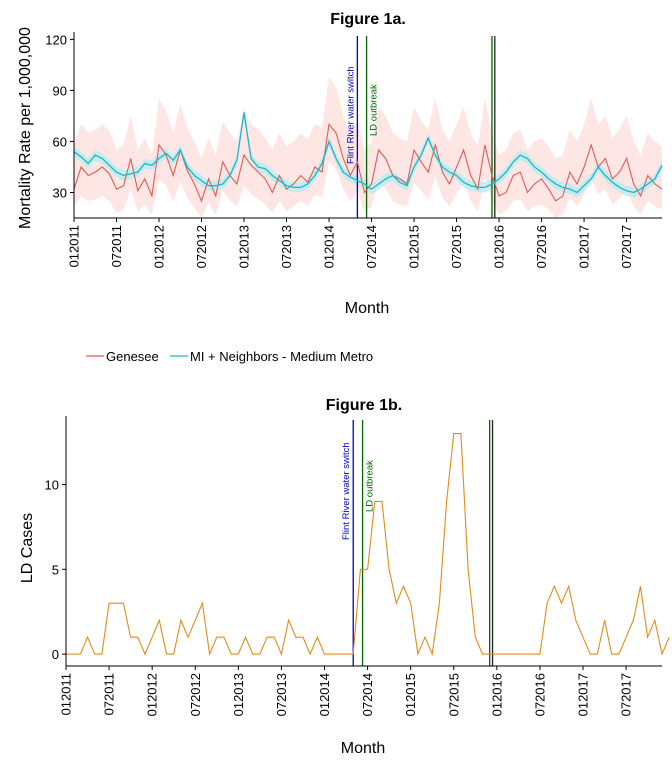 The width and height of the screenshot is (672, 768). What do you see at coordinates (423, 543) in the screenshot?
I see `event-lines-1b` at bounding box center [423, 543].